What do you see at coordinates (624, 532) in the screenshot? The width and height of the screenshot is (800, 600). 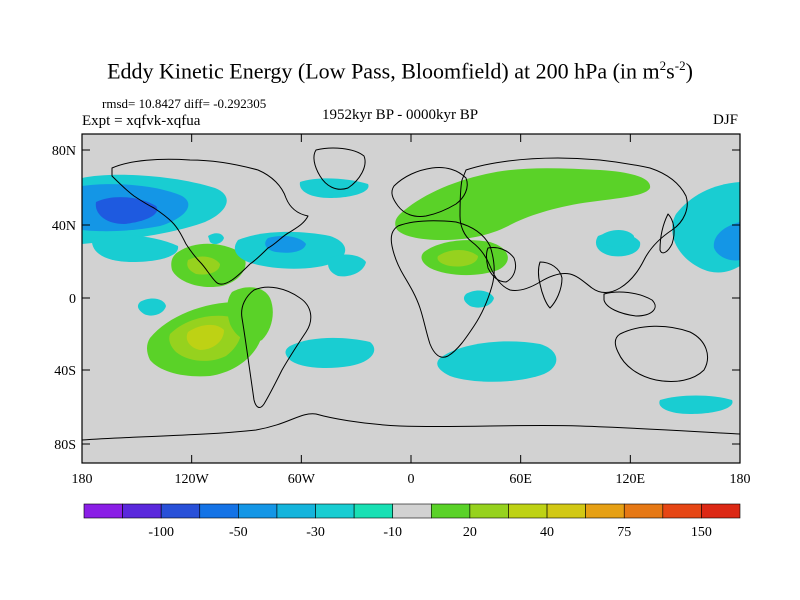 I see `colorbar-label: 75` at bounding box center [624, 532].